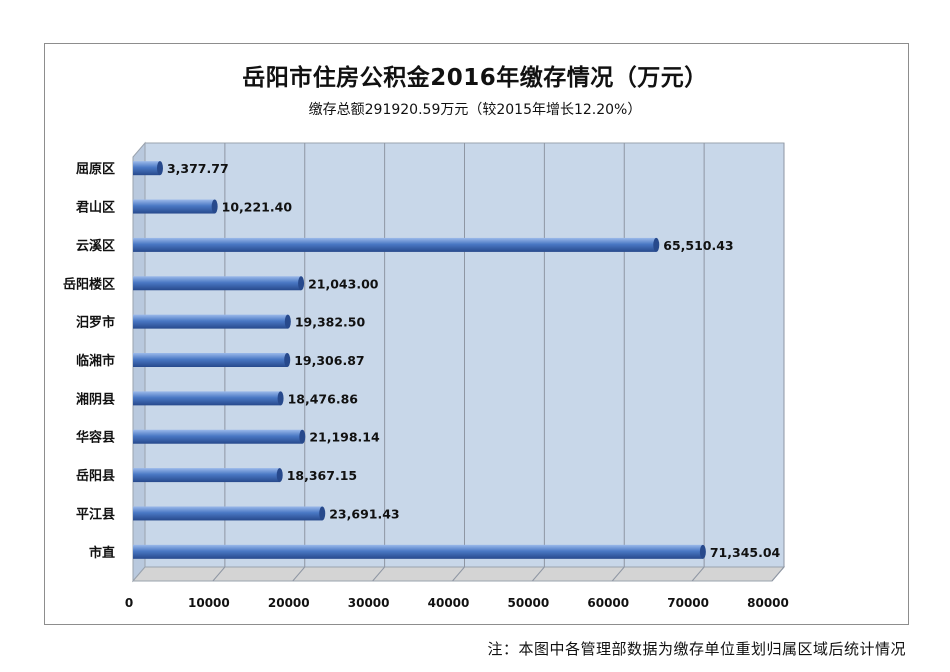  What do you see at coordinates (95, 476) in the screenshot?
I see `category-label: 岳阳县` at bounding box center [95, 476].